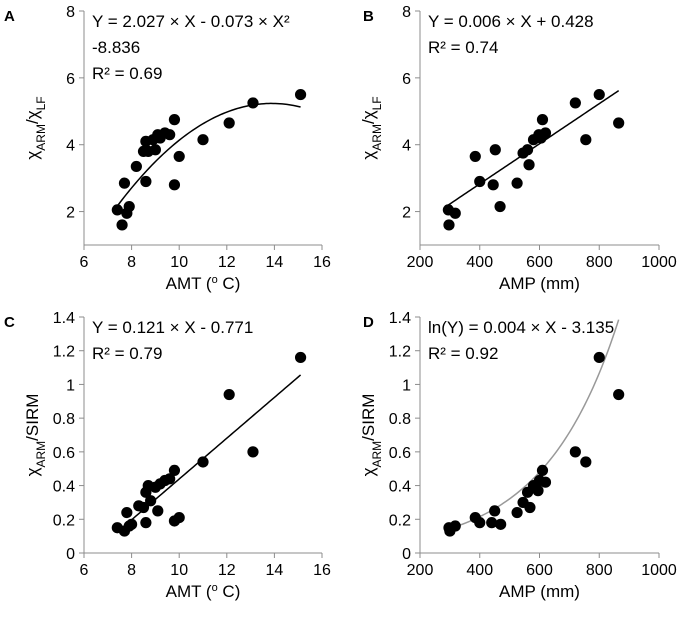 This screenshot has height=618, width=680. Describe the element at coordinates (539, 283) in the screenshot. I see `x-axis-label: AMP (mm)` at that location.